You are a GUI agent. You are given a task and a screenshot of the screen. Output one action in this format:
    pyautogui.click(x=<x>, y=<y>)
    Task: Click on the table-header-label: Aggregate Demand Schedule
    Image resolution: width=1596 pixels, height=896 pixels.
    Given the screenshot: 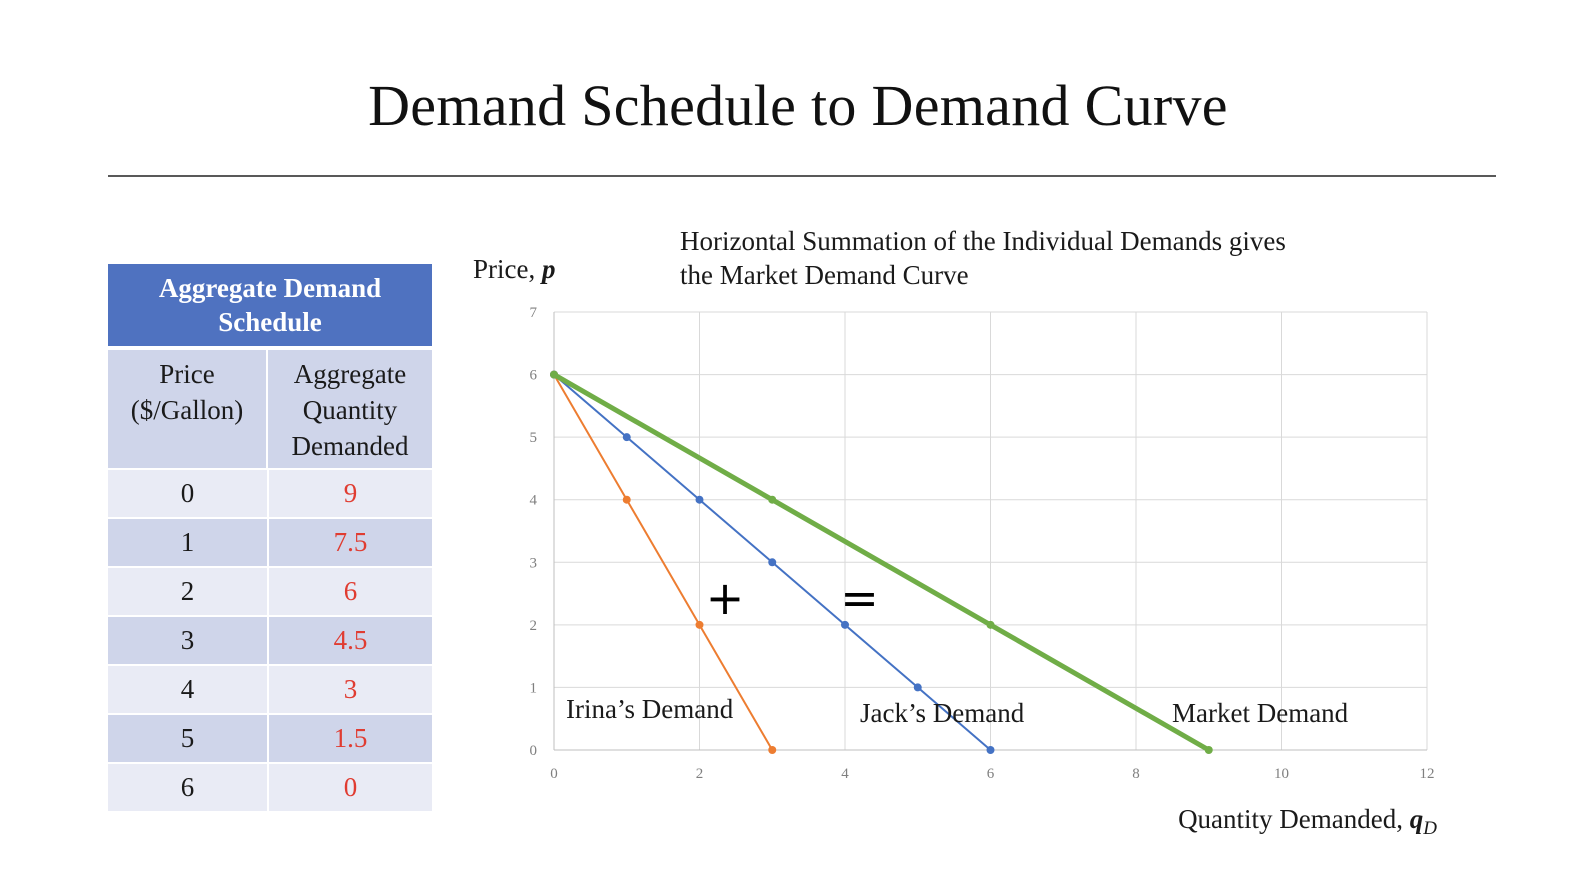 What is the action you would take?
    pyautogui.click(x=270, y=305)
    